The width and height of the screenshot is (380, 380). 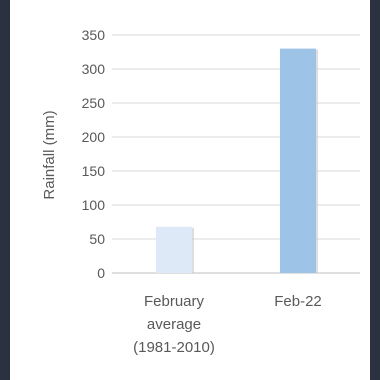 I want to click on y-tick-label: 300, so click(x=94, y=69).